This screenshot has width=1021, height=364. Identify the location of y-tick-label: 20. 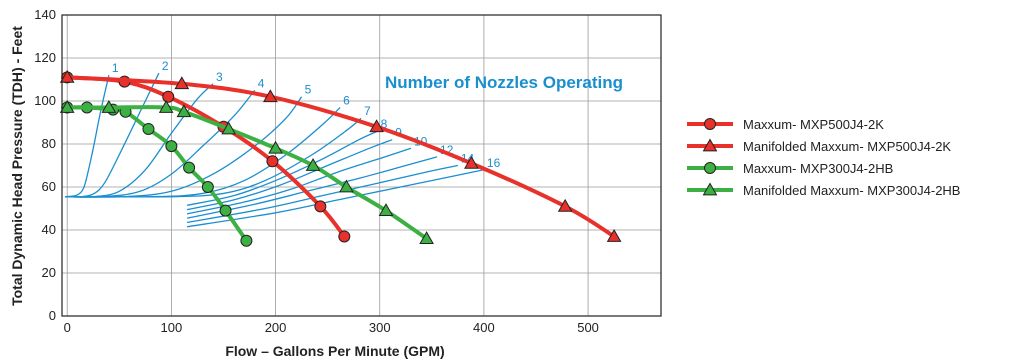
(49, 272).